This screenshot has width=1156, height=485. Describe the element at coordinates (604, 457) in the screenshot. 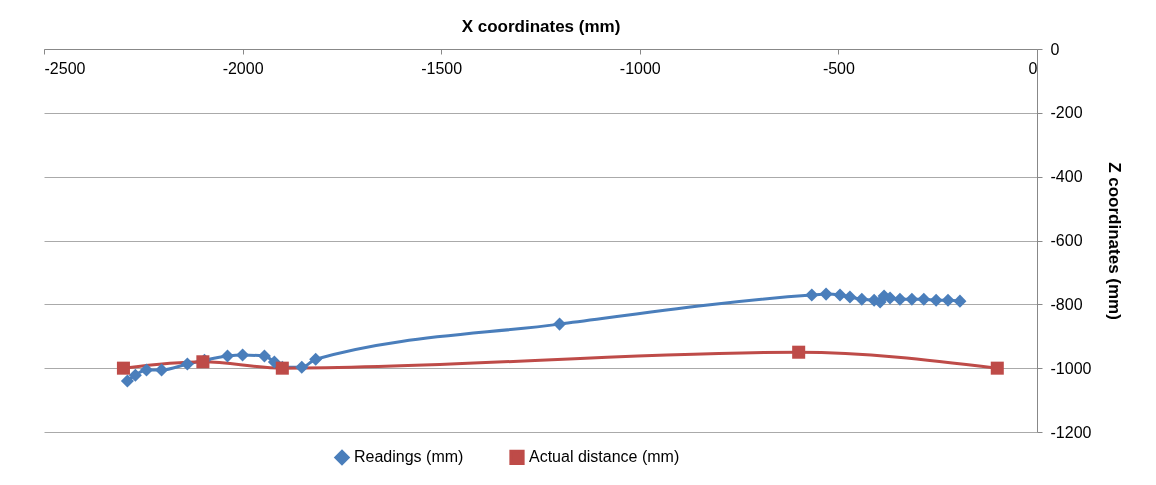

I see `legend-label: Actual distance (mm)` at that location.